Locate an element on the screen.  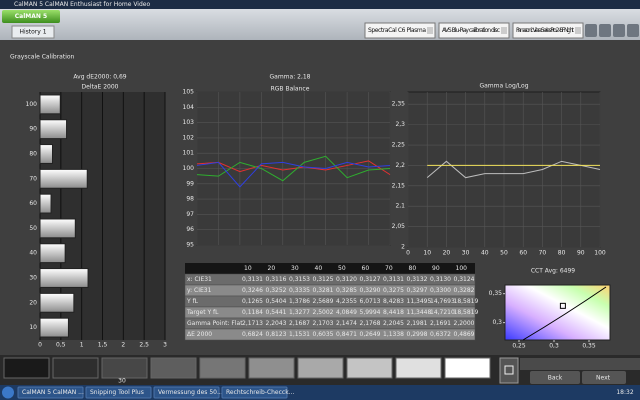
y-tick-label: 96 is located at coordinates (190, 229).